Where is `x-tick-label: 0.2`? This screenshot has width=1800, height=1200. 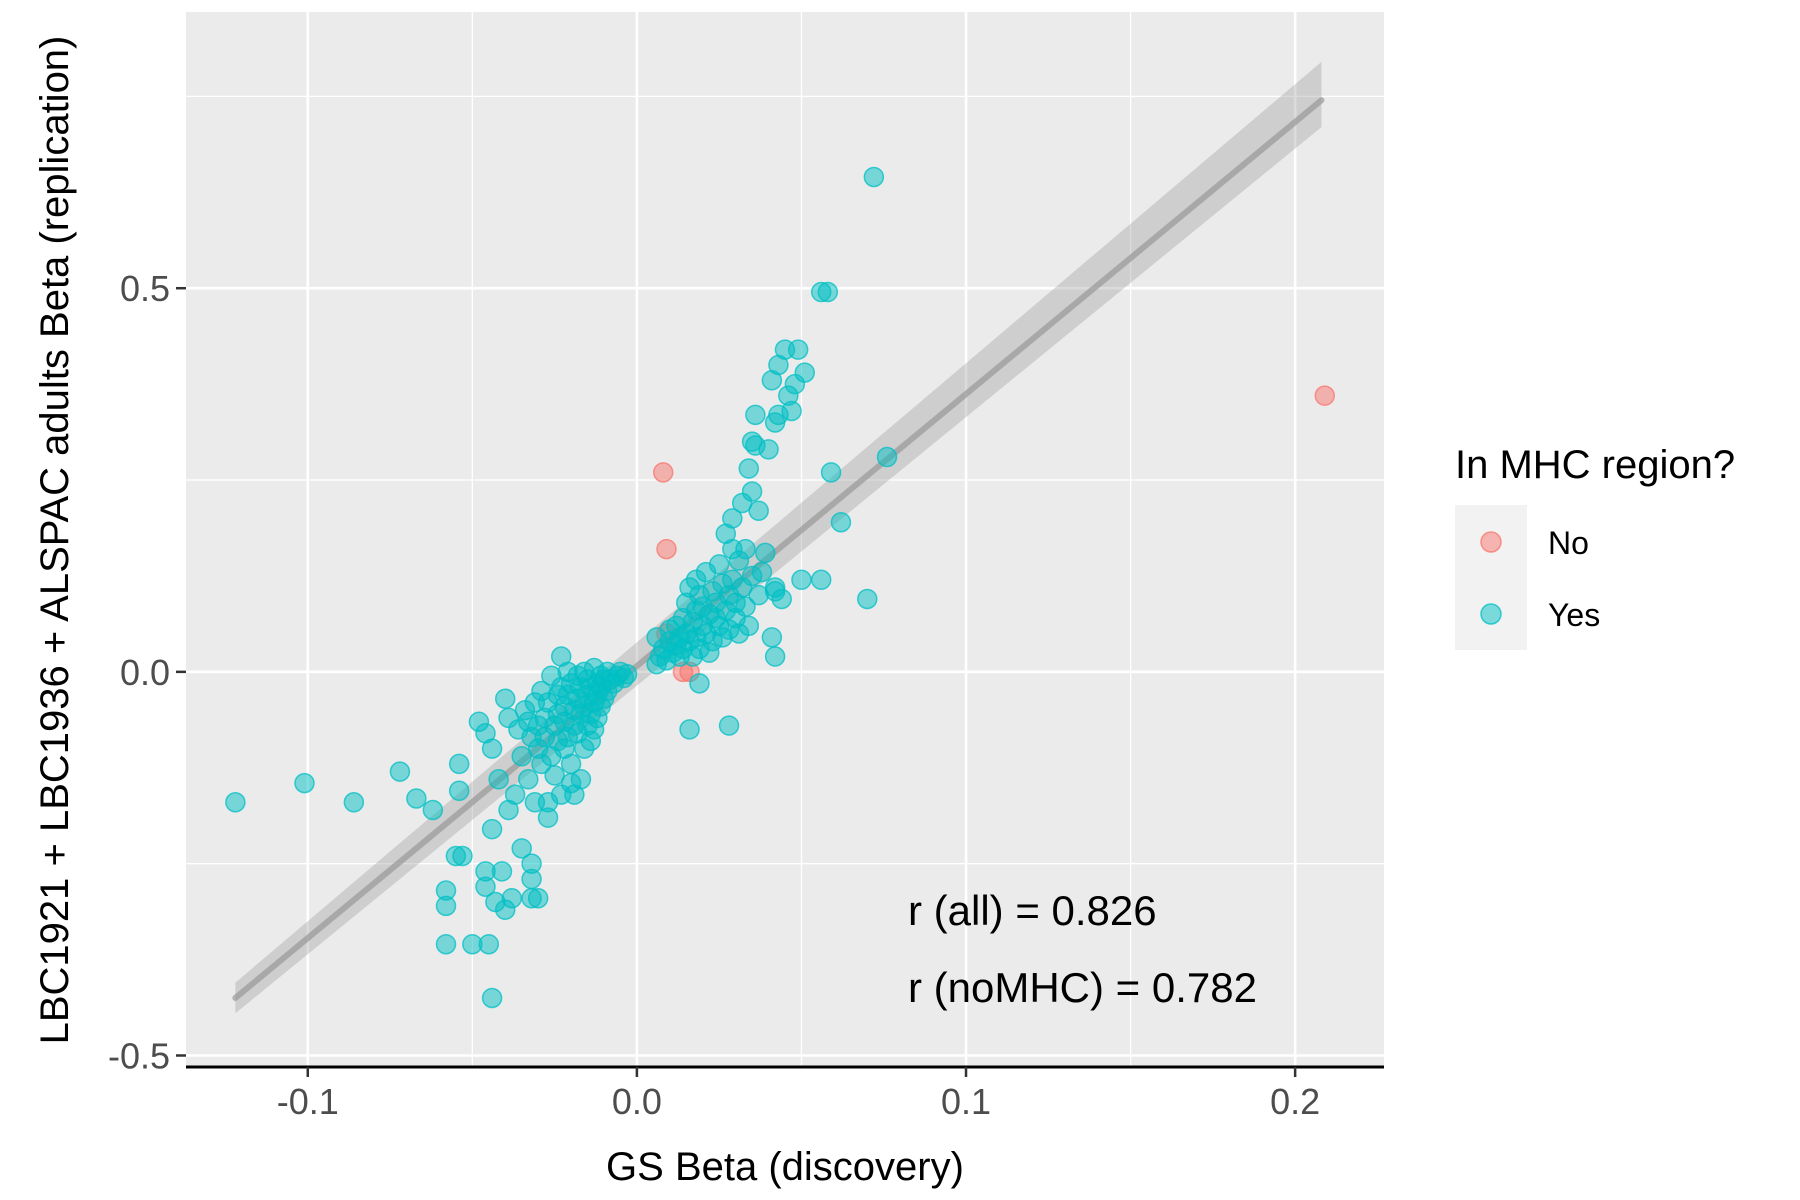 x-tick-label: 0.2 is located at coordinates (1295, 1101).